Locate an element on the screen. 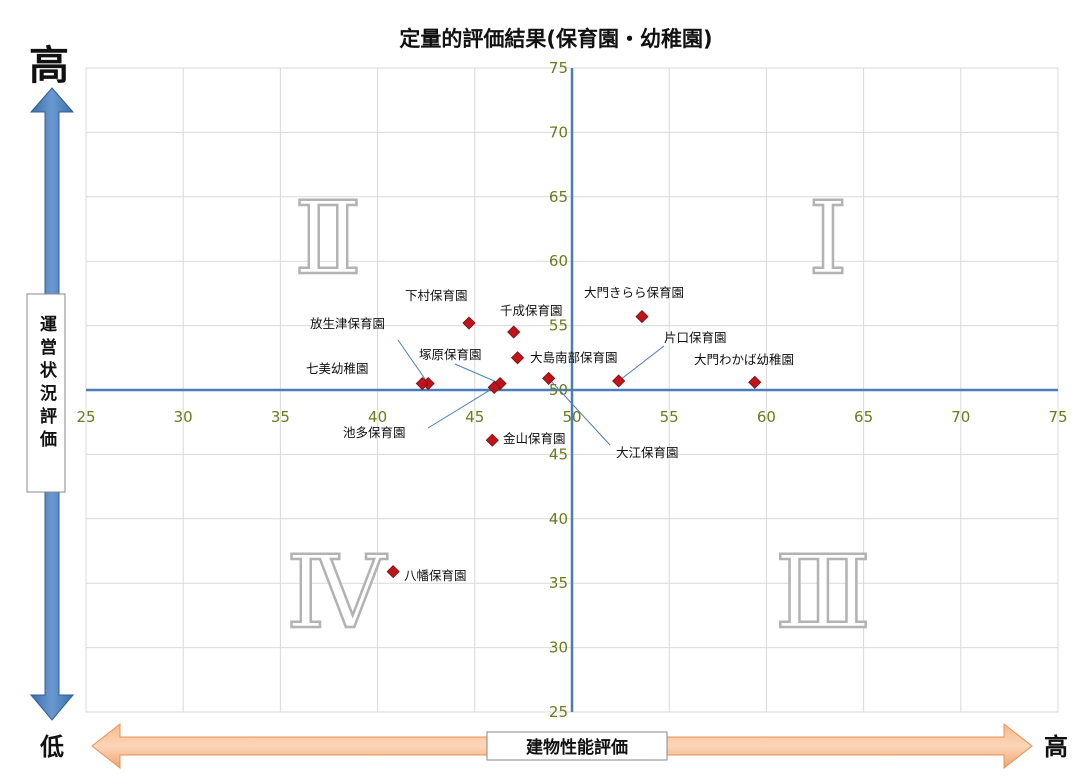 The image size is (1082, 776). data-label: 塚原保育園 is located at coordinates (450, 354).